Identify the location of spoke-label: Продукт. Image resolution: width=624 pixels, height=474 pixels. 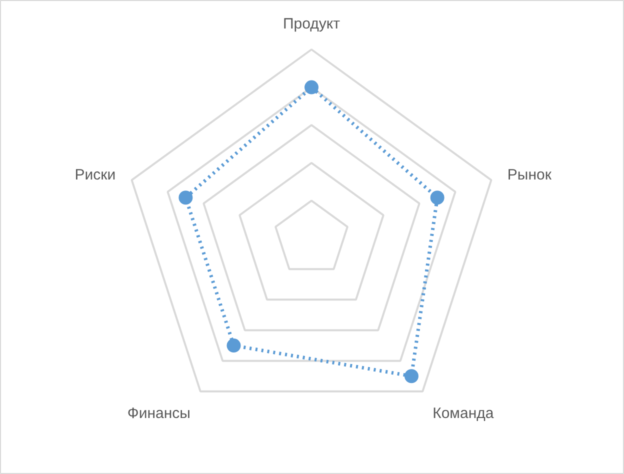
(311, 23).